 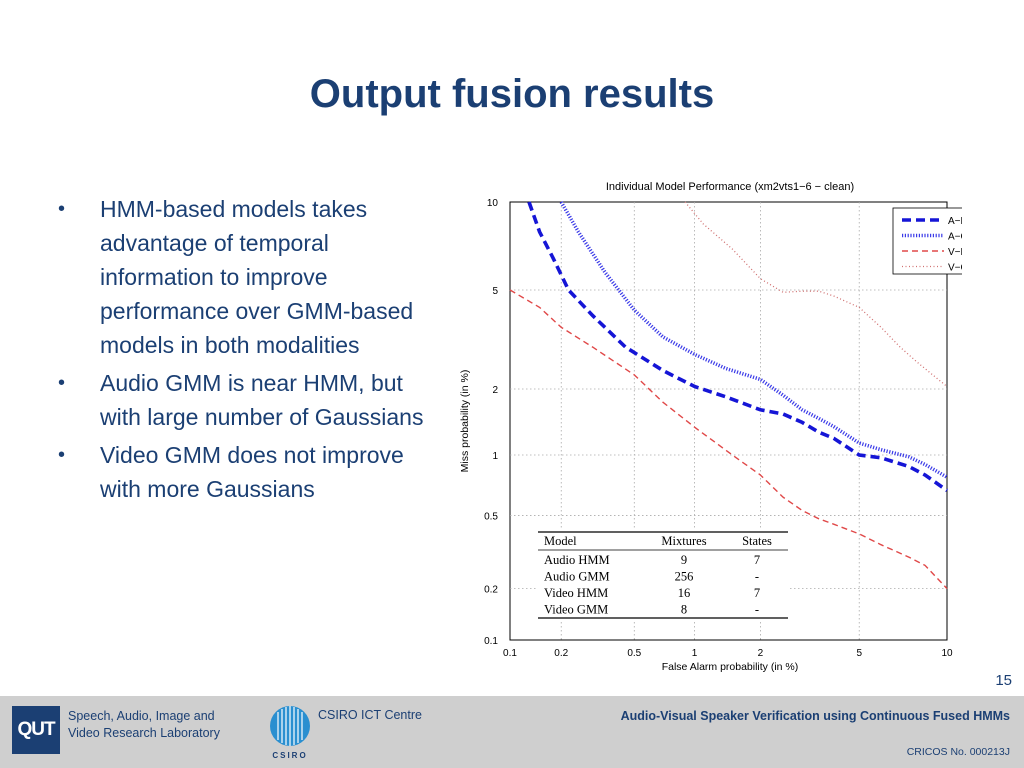 What do you see at coordinates (491, 590) in the screenshot?
I see `y-tick-label: 0.2` at bounding box center [491, 590].